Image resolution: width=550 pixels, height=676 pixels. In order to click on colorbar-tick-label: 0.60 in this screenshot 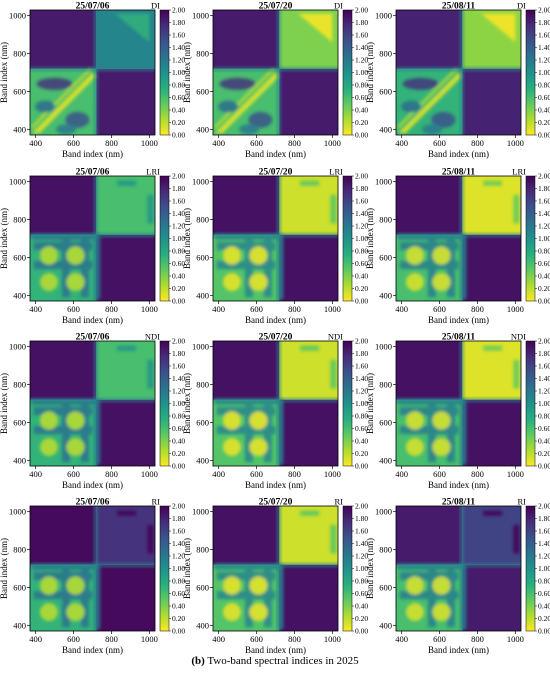, I will do `click(178, 593)`.